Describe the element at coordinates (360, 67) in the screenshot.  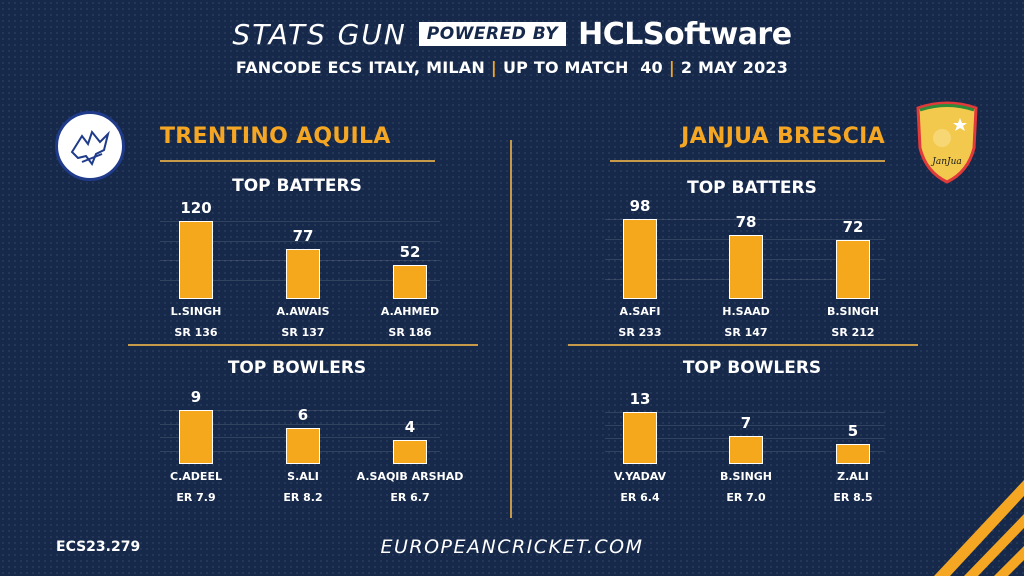
I see `subtitle-location: FANCODE ECS ITALY, MILAN` at that location.